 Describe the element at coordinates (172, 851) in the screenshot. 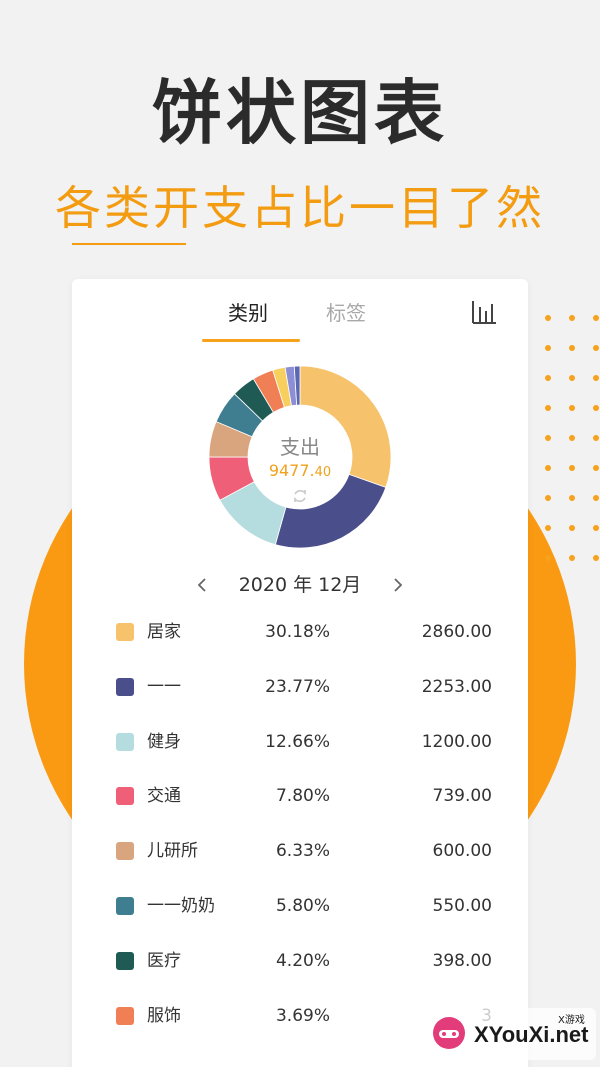

I see `category-name: 儿研所` at that location.